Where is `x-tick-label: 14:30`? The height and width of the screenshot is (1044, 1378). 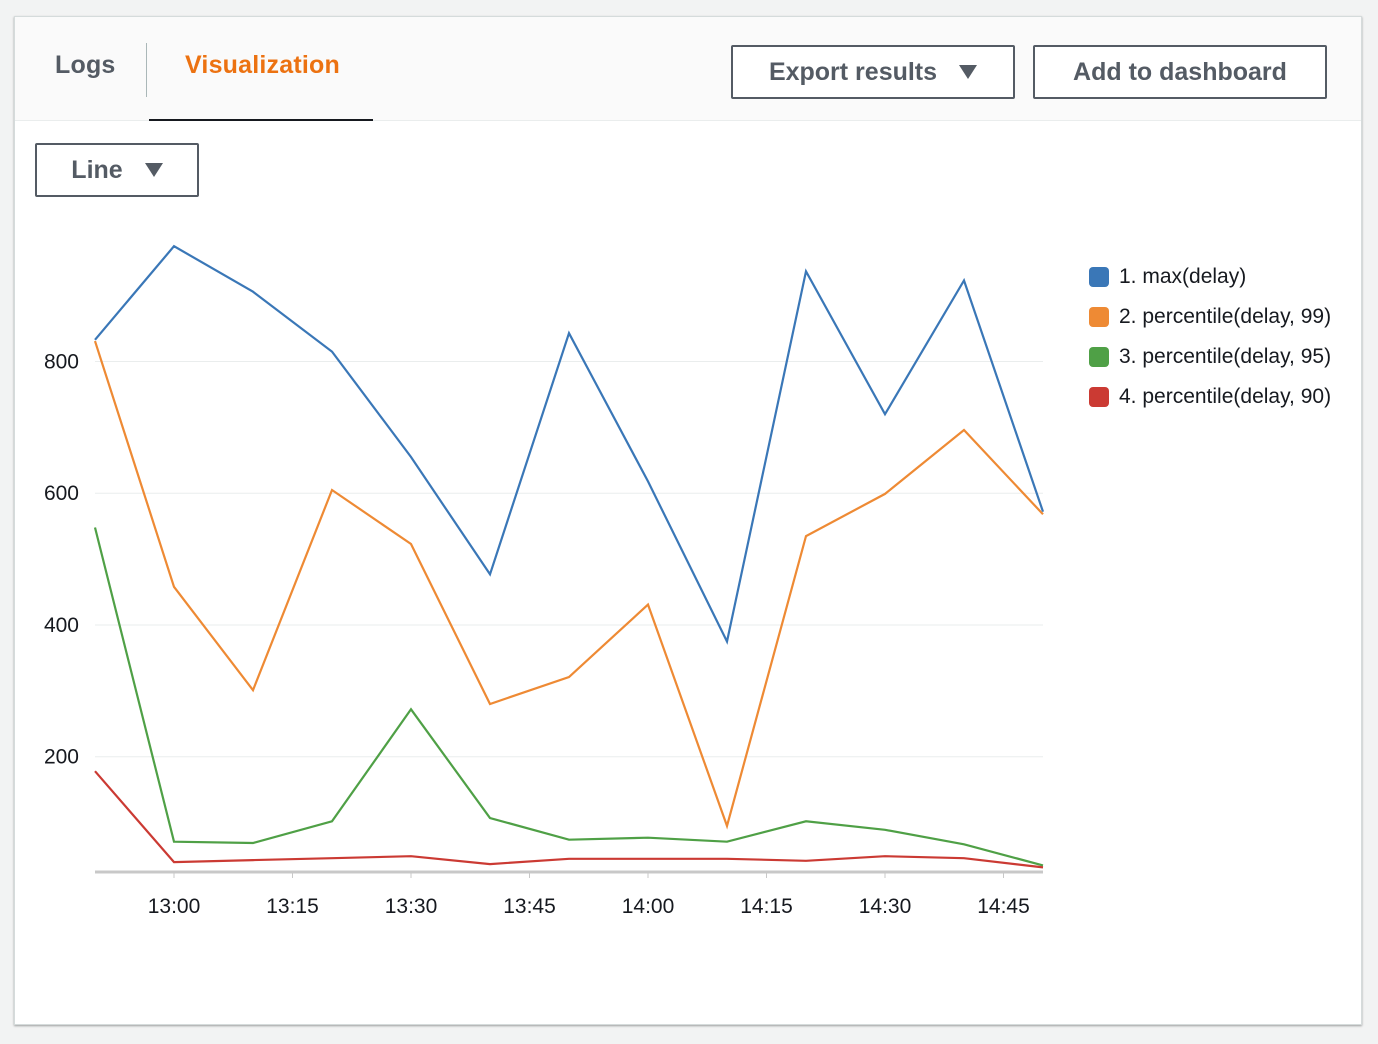 x-tick-label: 14:30 is located at coordinates (885, 906).